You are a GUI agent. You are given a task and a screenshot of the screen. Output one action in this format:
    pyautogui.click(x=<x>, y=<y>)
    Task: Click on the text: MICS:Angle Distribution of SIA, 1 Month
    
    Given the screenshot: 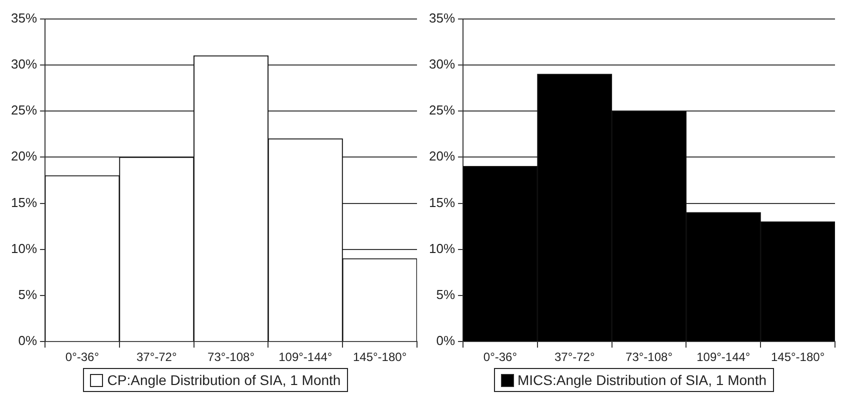 What is the action you would take?
    pyautogui.click(x=642, y=380)
    